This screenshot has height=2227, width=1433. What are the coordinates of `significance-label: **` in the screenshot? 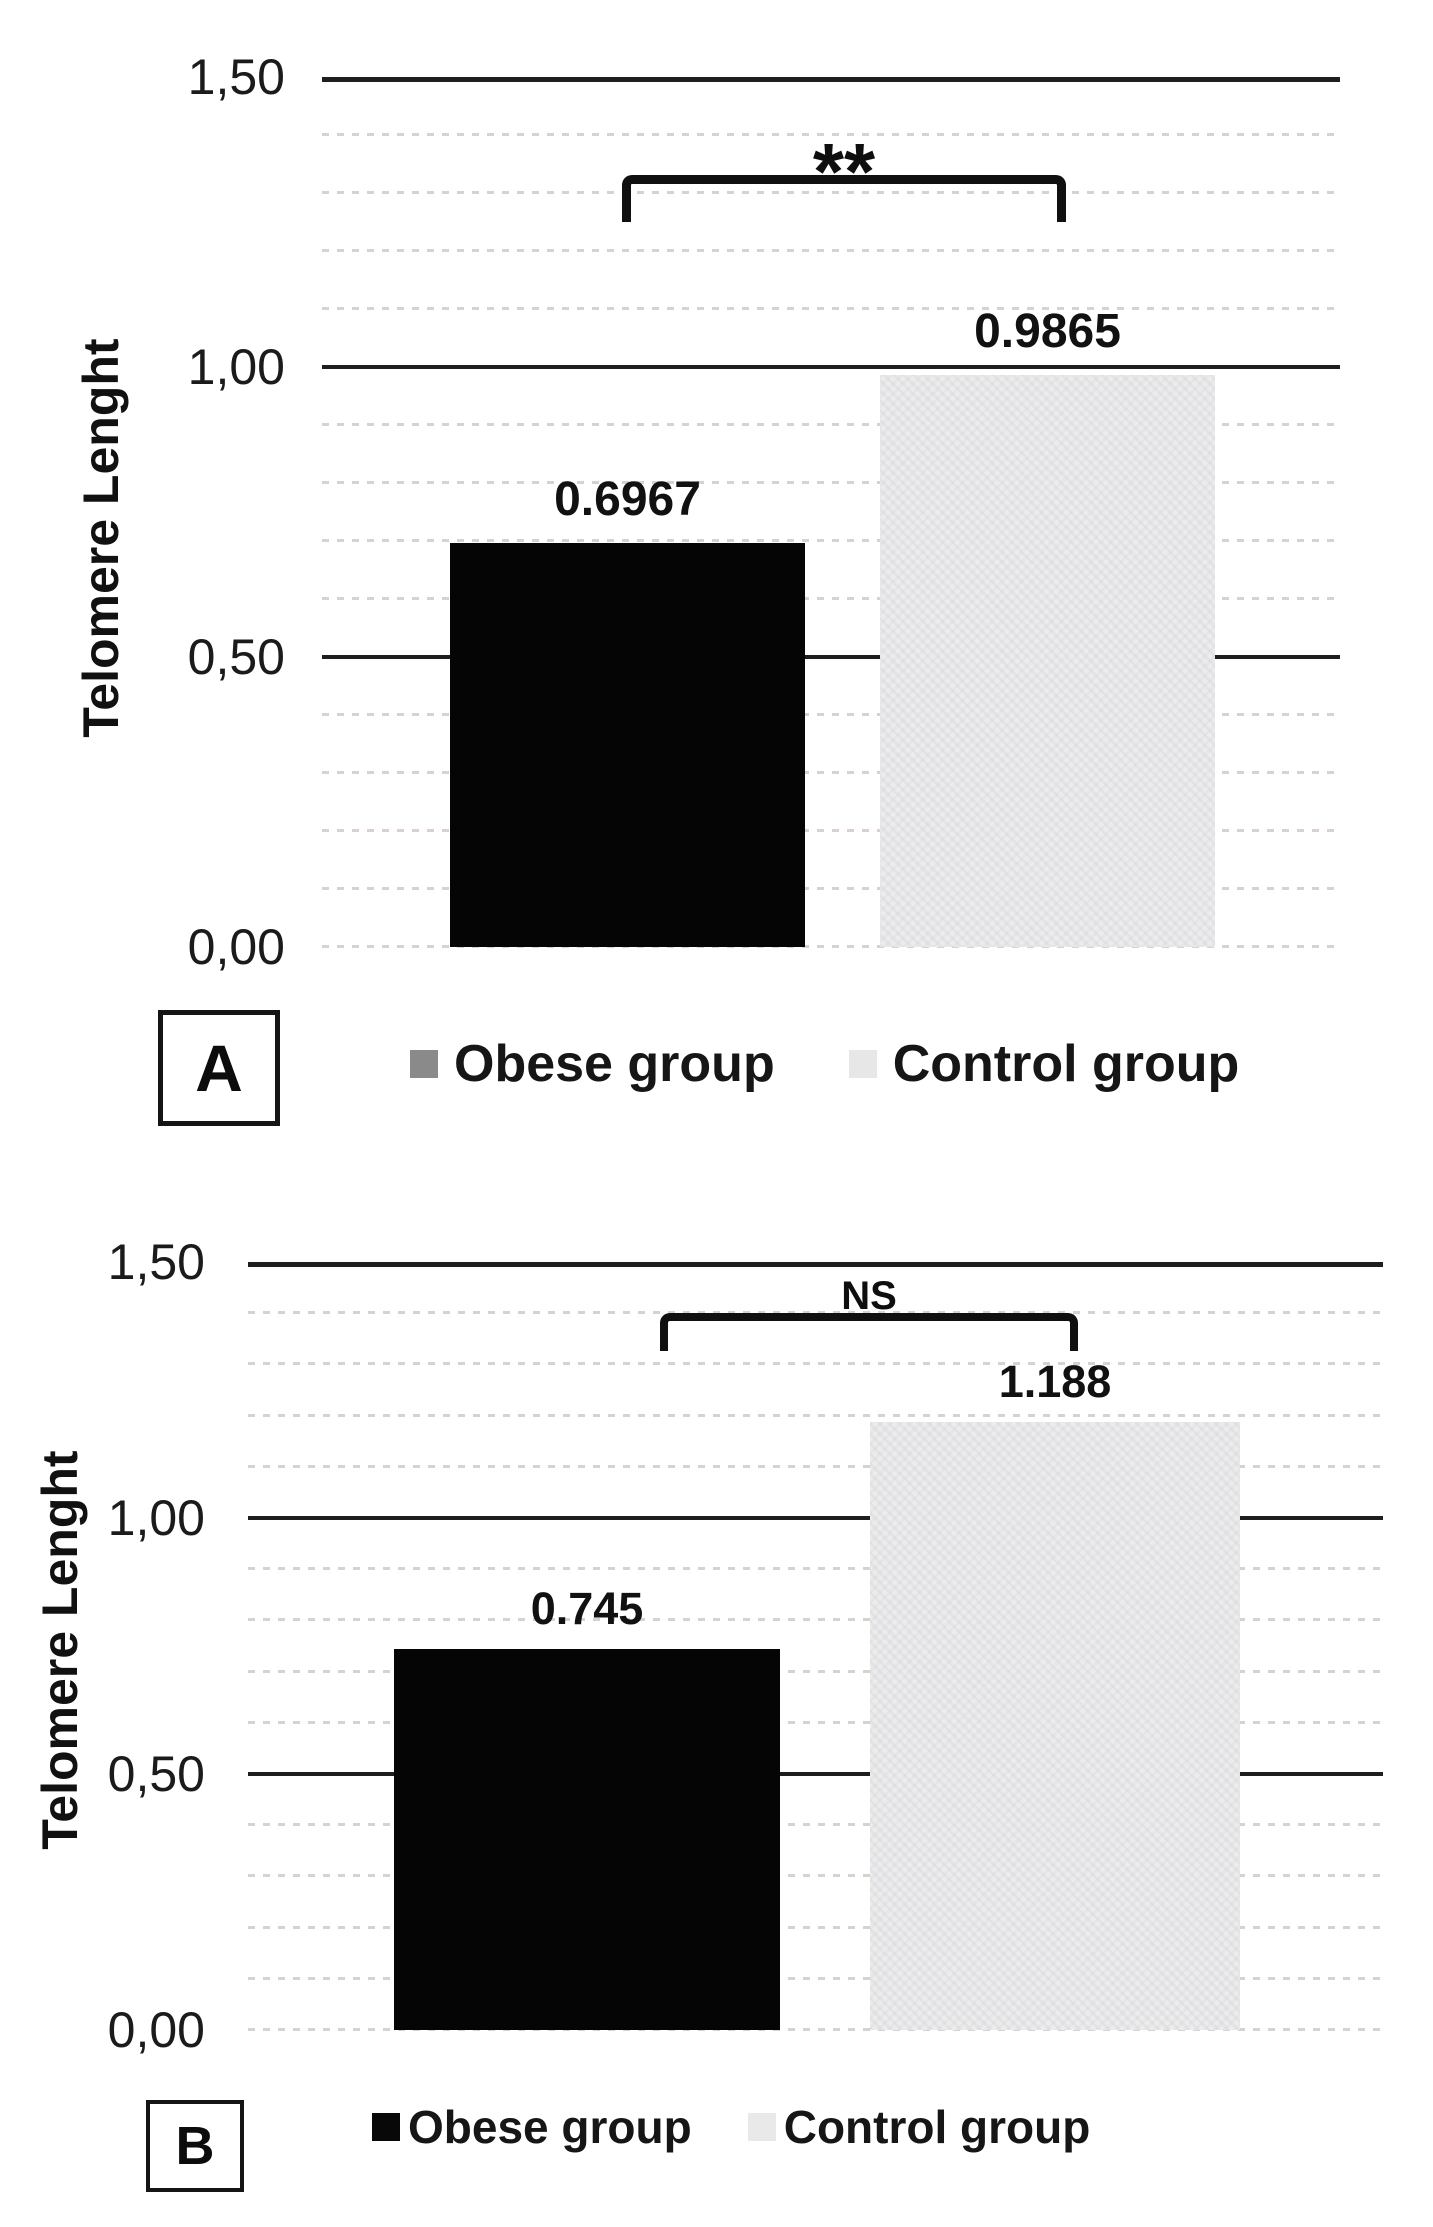 It's located at (844, 171).